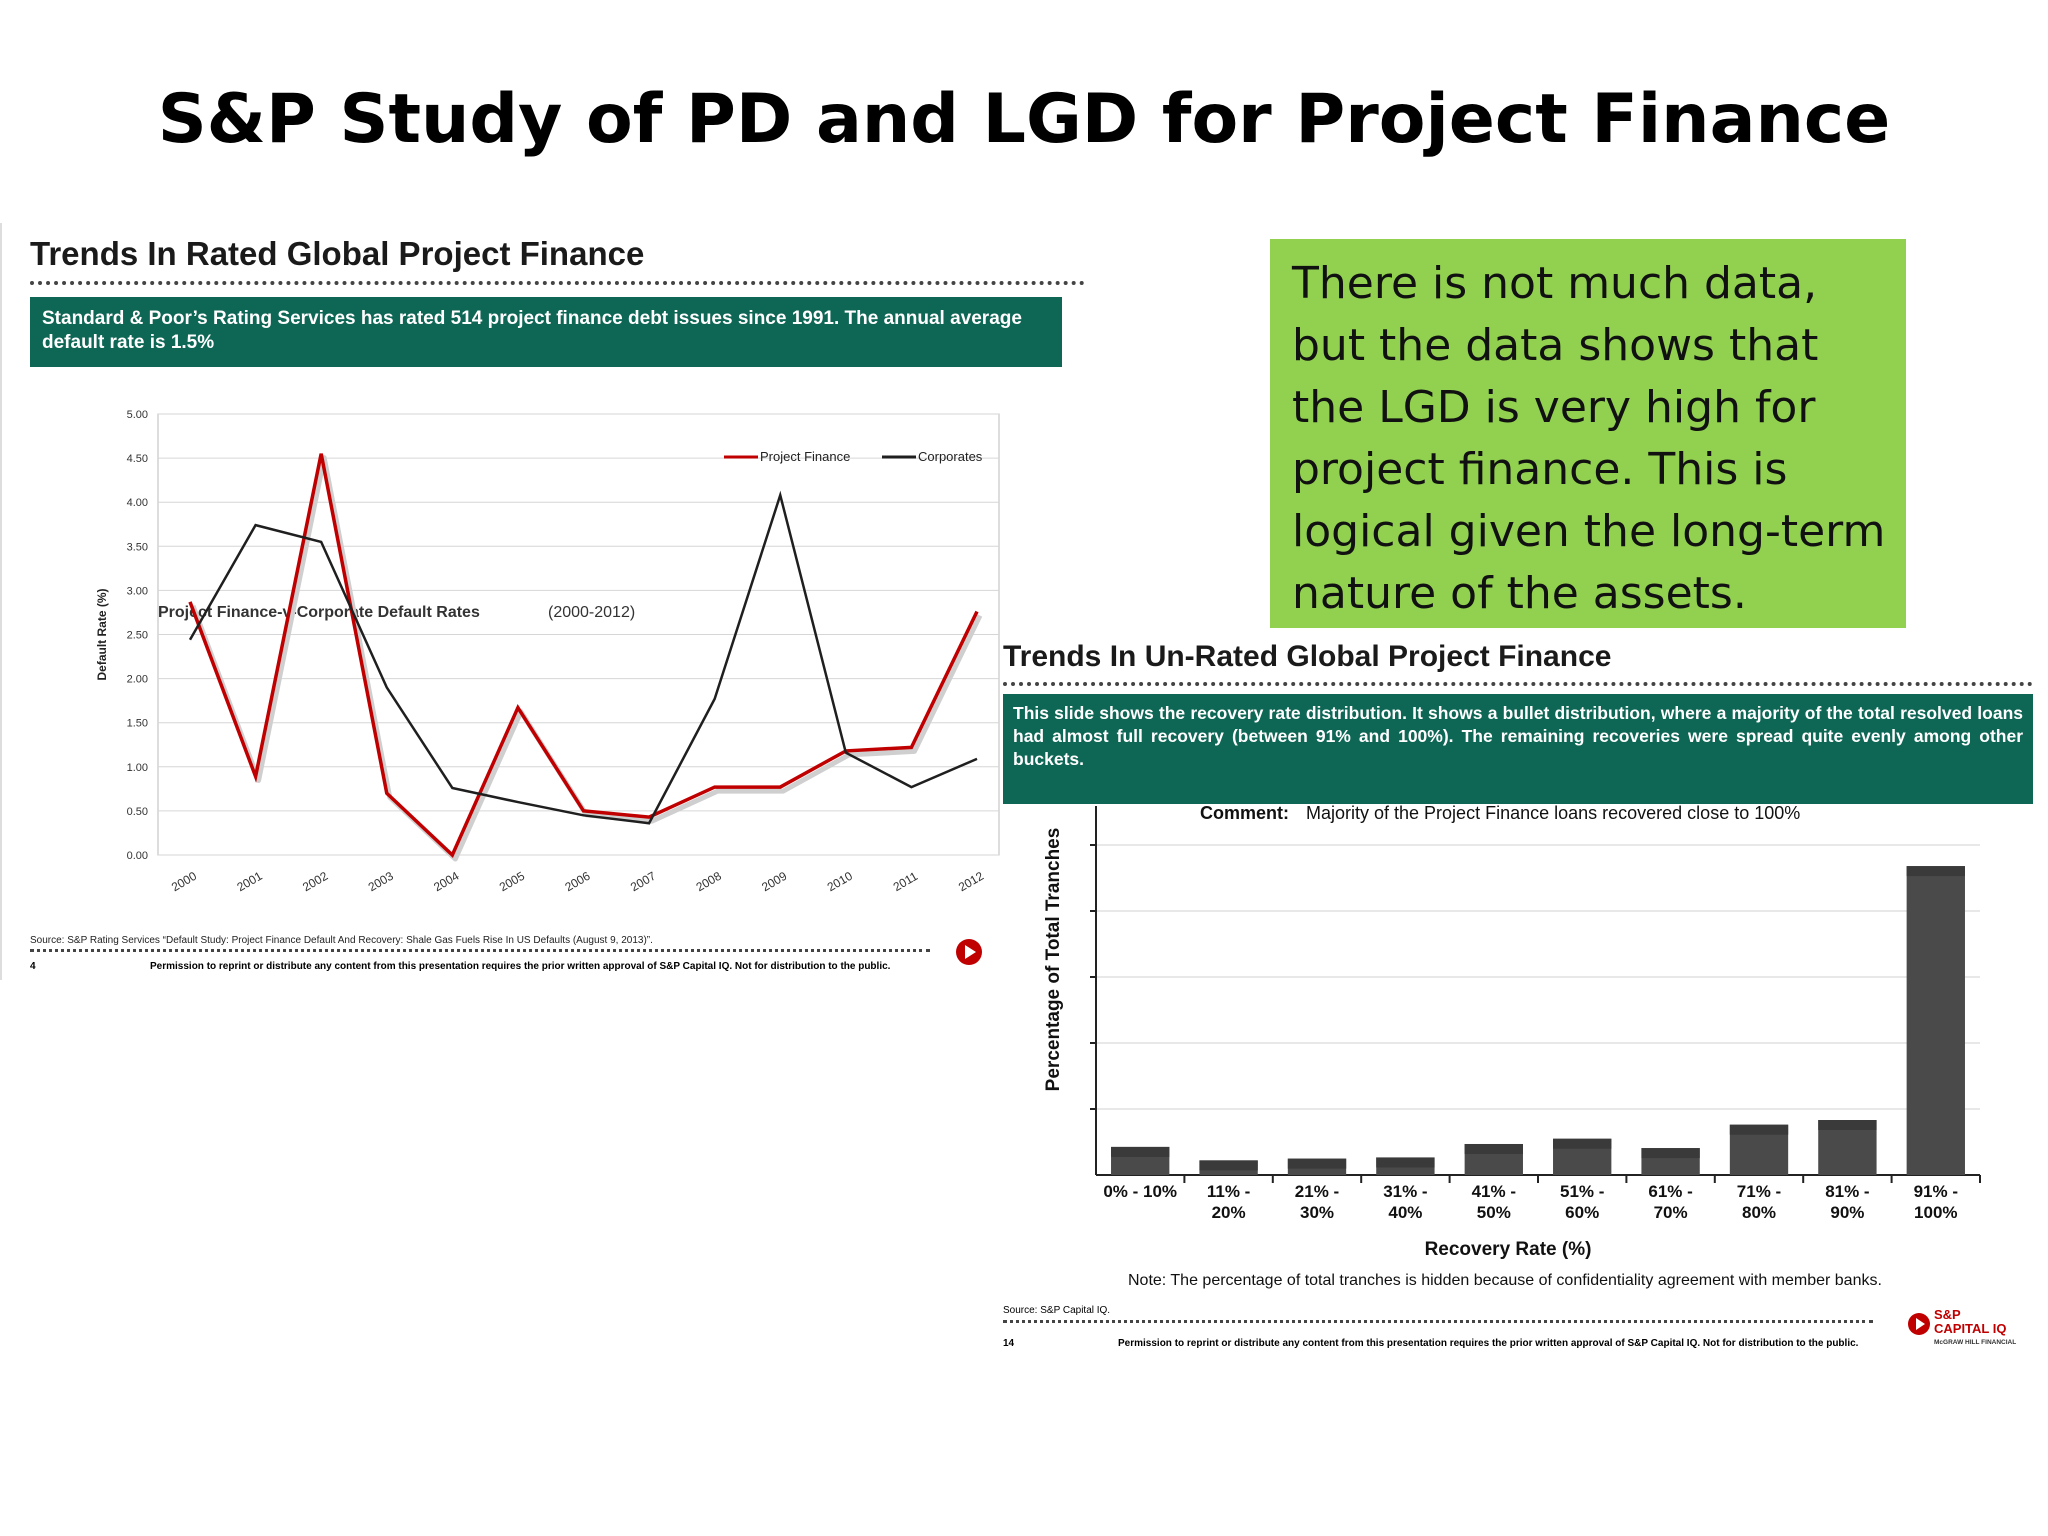 Image resolution: width=2048 pixels, height=1536 pixels. I want to click on x-tick-label: 61% -, so click(1670, 1191).